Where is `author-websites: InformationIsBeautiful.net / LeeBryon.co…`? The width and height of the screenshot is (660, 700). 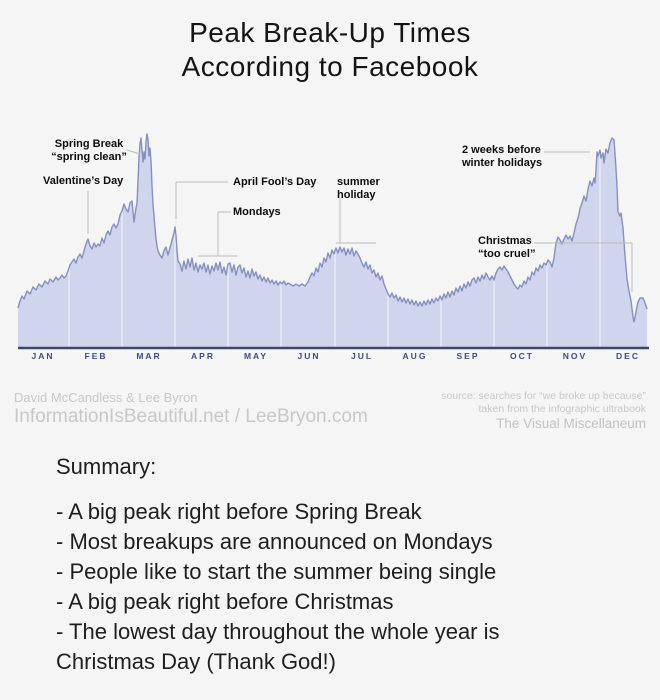
author-websites: InformationIsBeautiful.net / LeeBryon.co… is located at coordinates (191, 416).